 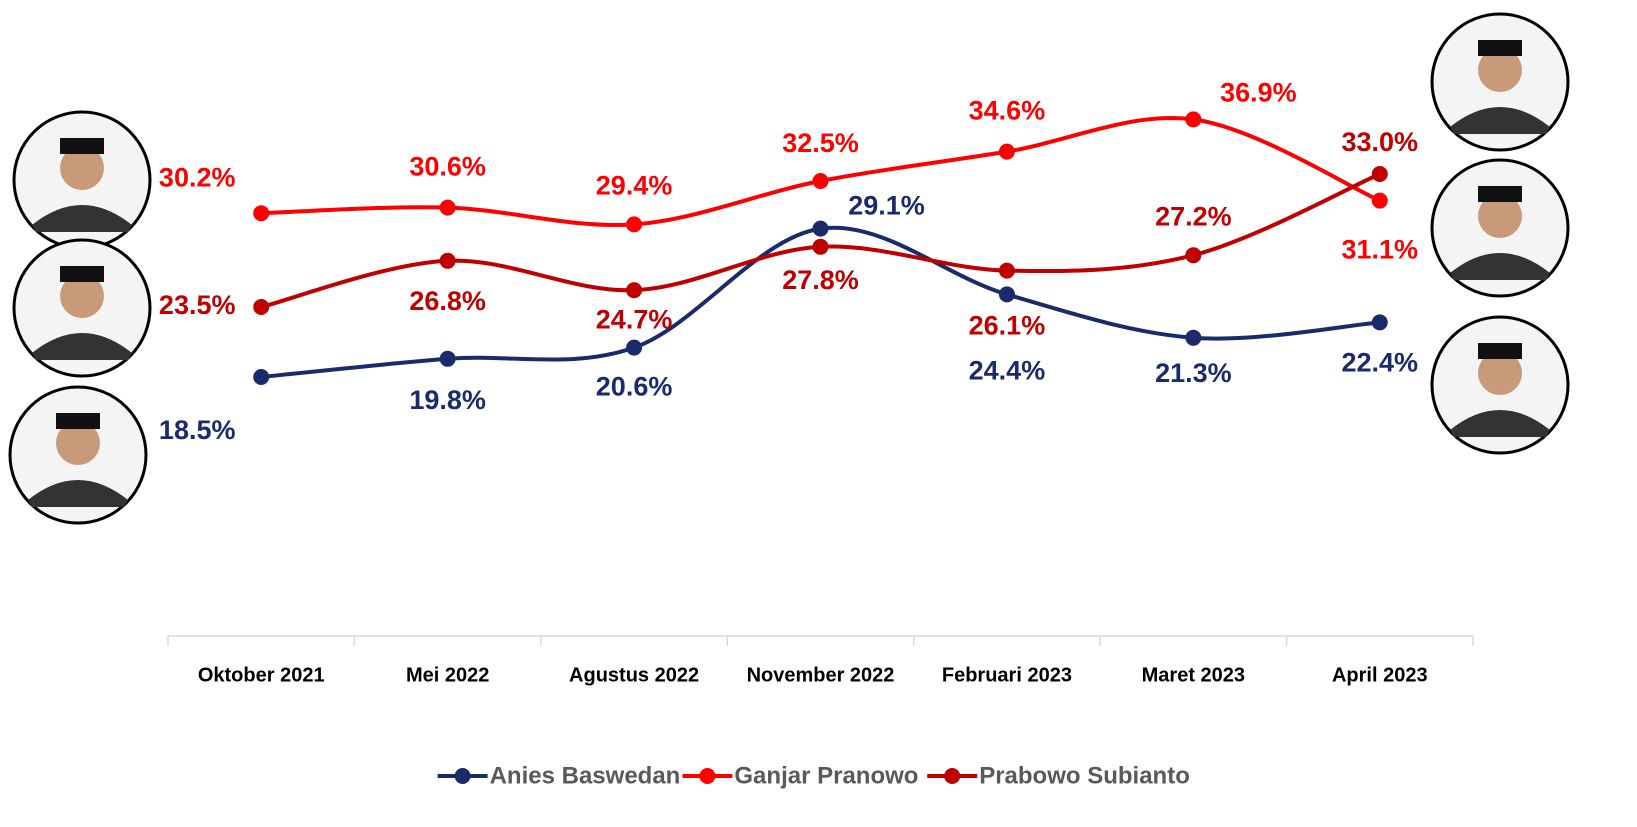 What do you see at coordinates (447, 400) in the screenshot?
I see `value-label: 19.8%` at bounding box center [447, 400].